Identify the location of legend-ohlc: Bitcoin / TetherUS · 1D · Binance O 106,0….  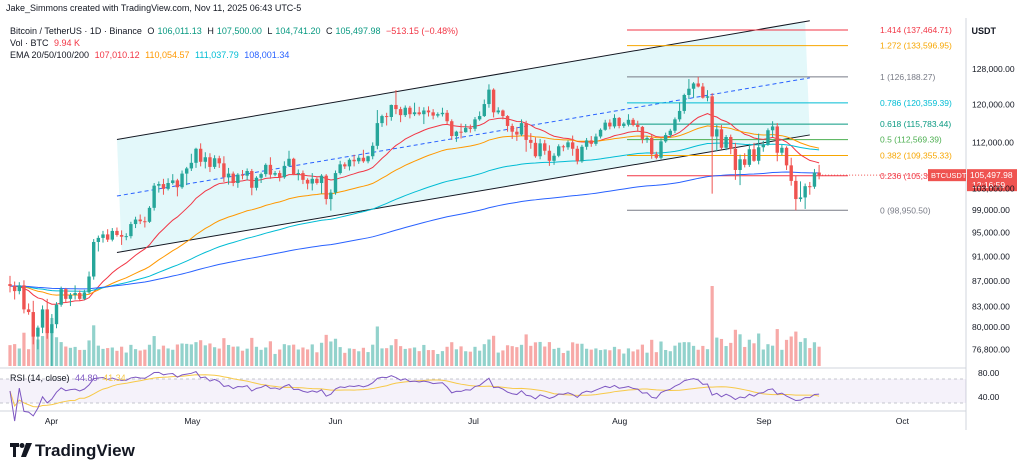
(235, 31).